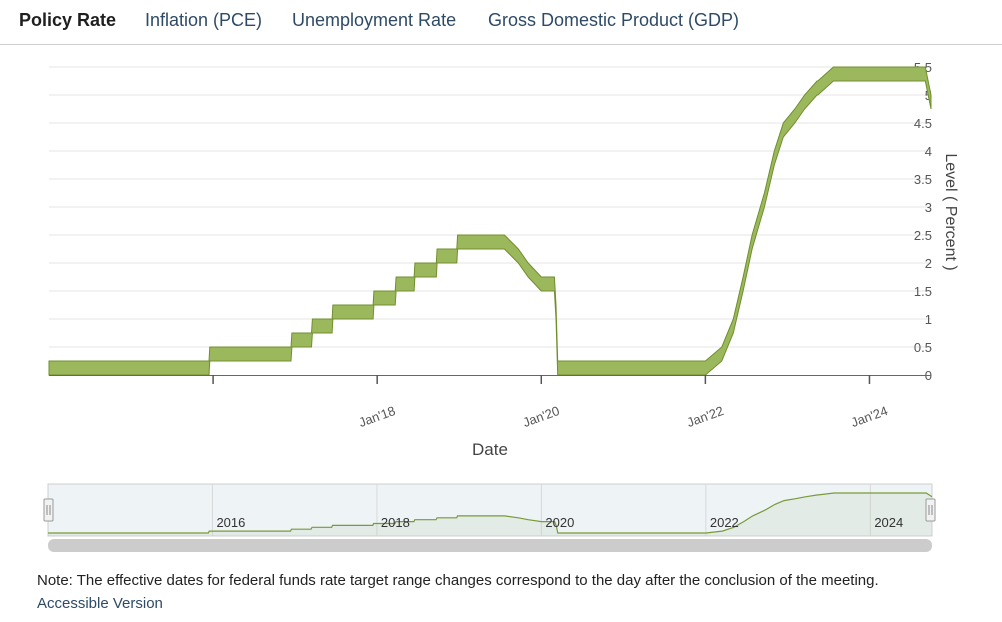  Describe the element at coordinates (923, 221) in the screenshot. I see `y-axis-ticks: 00.511.522.533.544.555.5` at that location.